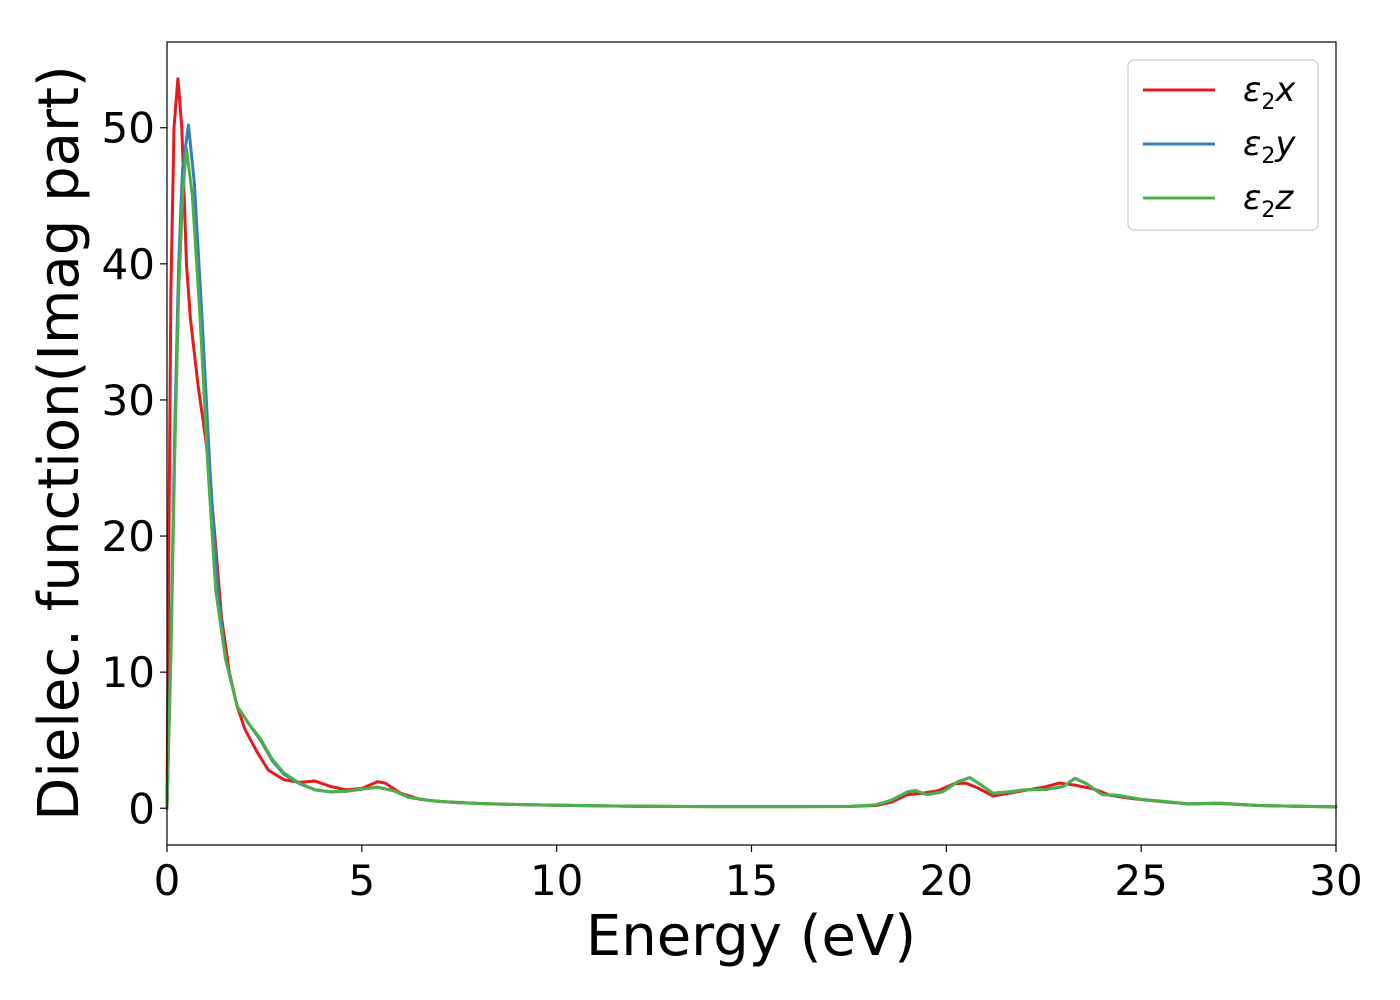 This screenshot has width=1400, height=1000. I want to click on legend-box, so click(1223, 145).